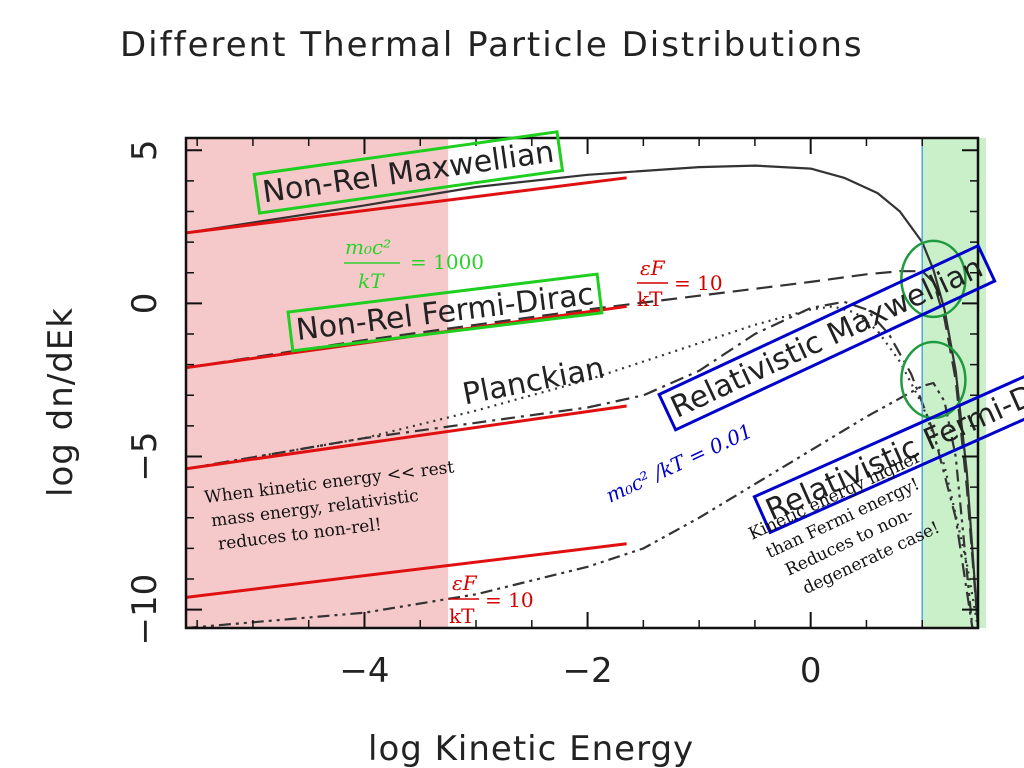 This screenshot has height=768, width=1024. What do you see at coordinates (371, 281) in the screenshot?
I see `rest-mass-denominator: kT` at bounding box center [371, 281].